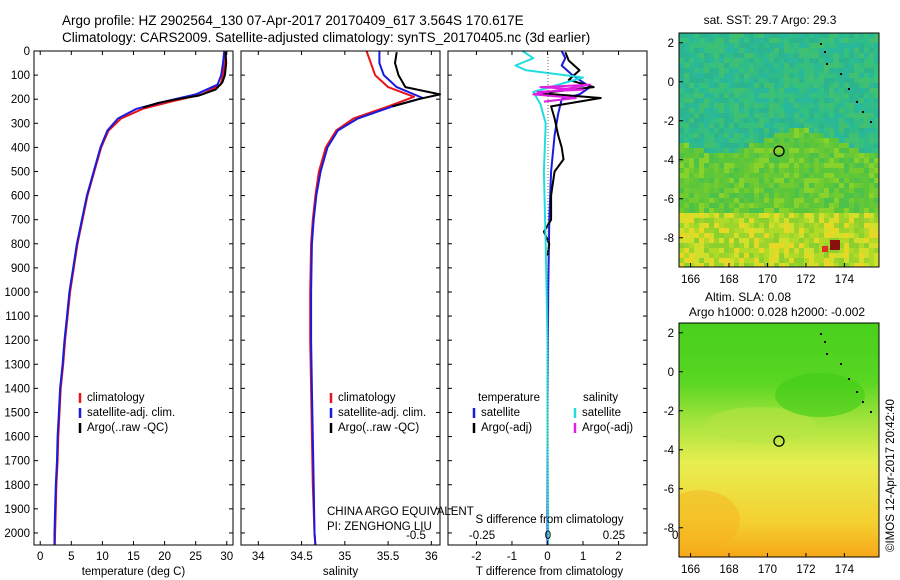 The width and height of the screenshot is (900, 580). Describe the element at coordinates (845, 570) in the screenshot. I see `map-x-tick-label: 174` at that location.